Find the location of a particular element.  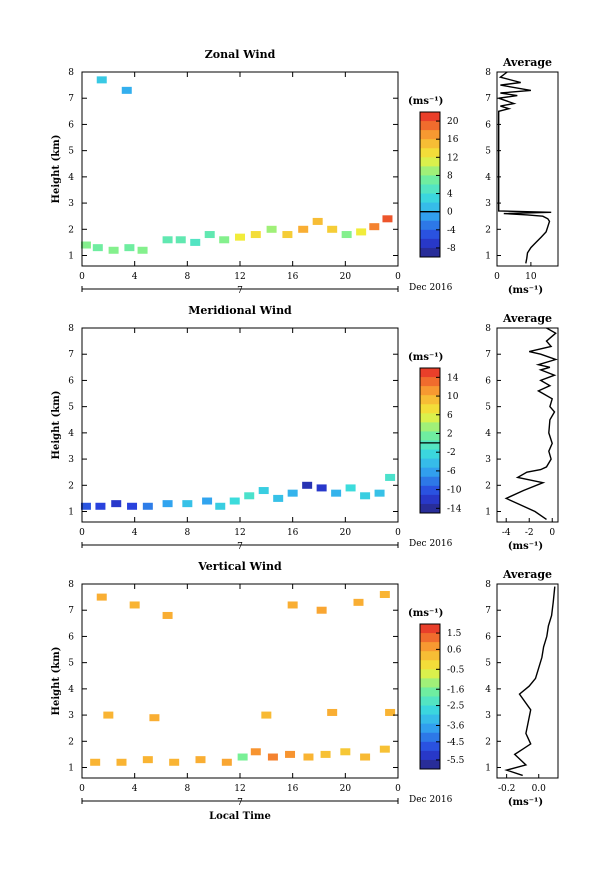

y-axis-label: Height (km) is located at coordinates (56, 169).